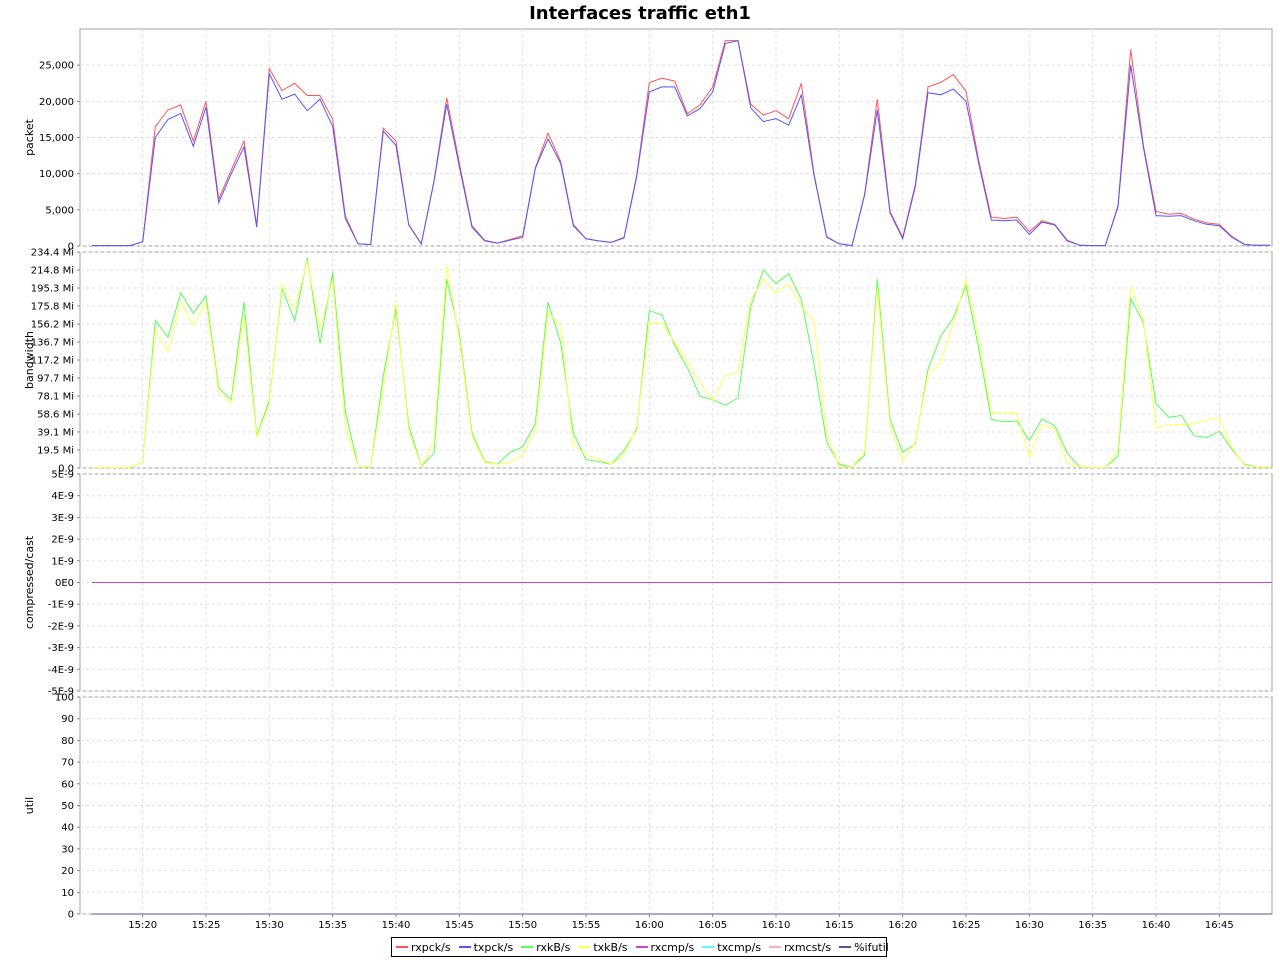  I want to click on y-tick-label: 80, so click(67, 741).